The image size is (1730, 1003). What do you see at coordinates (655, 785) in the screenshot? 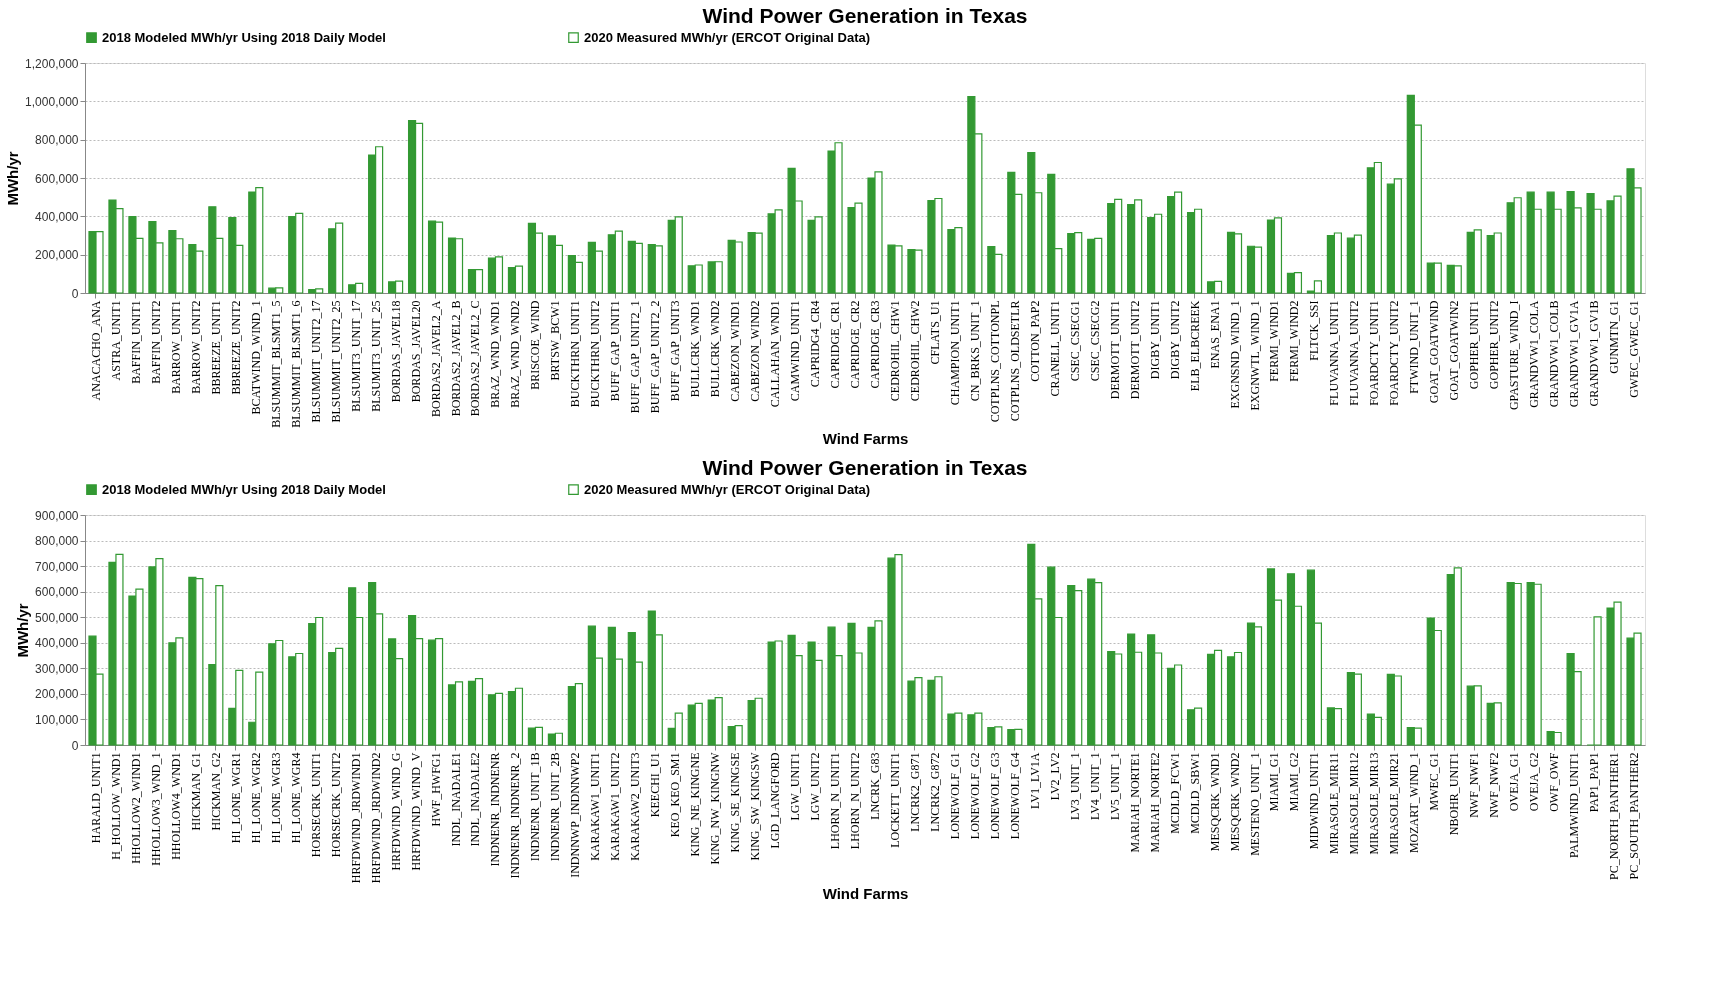
I see `x-tick-label: KEECHI_U1` at bounding box center [655, 785].